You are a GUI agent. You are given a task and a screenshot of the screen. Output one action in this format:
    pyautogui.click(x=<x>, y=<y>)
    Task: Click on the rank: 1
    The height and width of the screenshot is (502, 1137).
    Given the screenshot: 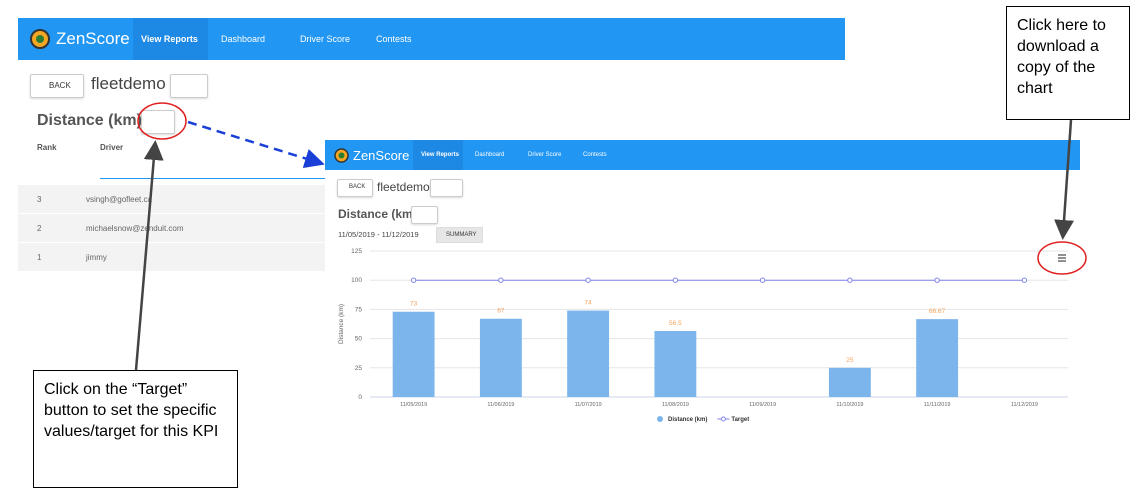 What is the action you would take?
    pyautogui.click(x=39, y=257)
    